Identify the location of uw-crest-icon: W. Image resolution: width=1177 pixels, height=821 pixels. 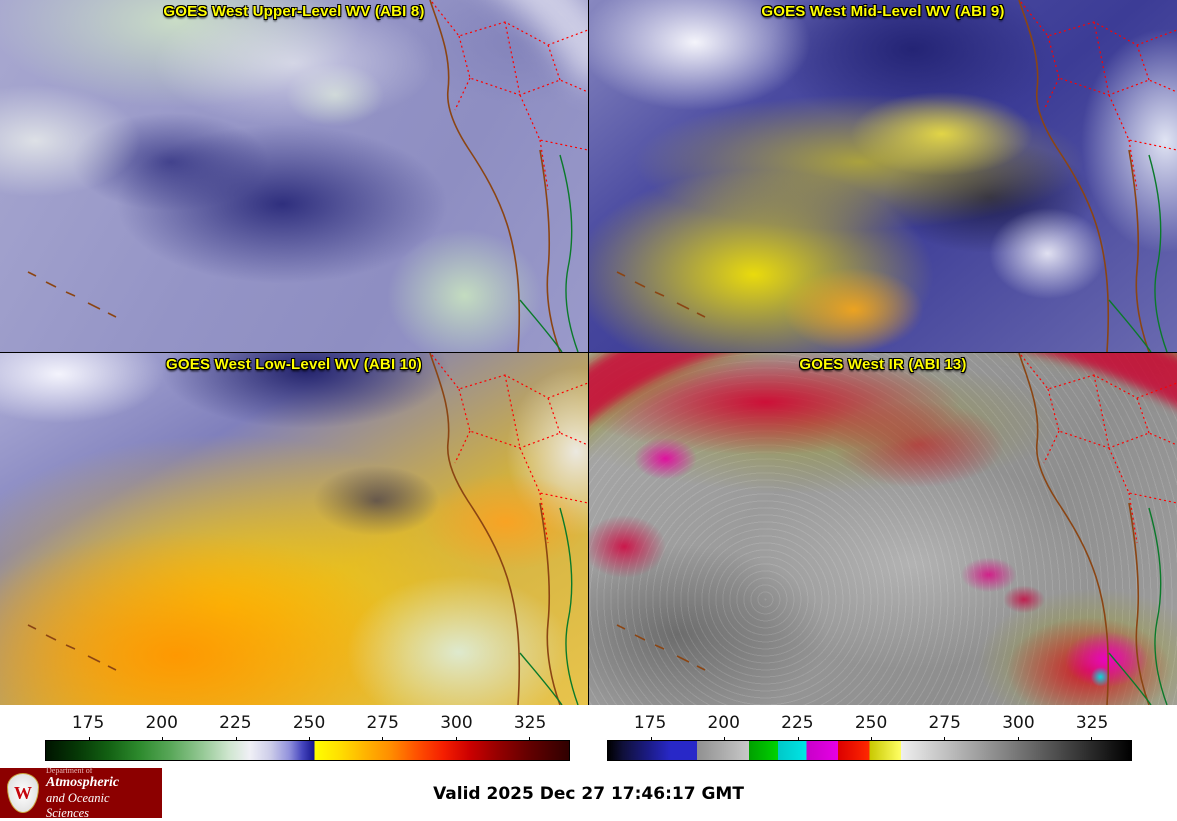
(23, 793).